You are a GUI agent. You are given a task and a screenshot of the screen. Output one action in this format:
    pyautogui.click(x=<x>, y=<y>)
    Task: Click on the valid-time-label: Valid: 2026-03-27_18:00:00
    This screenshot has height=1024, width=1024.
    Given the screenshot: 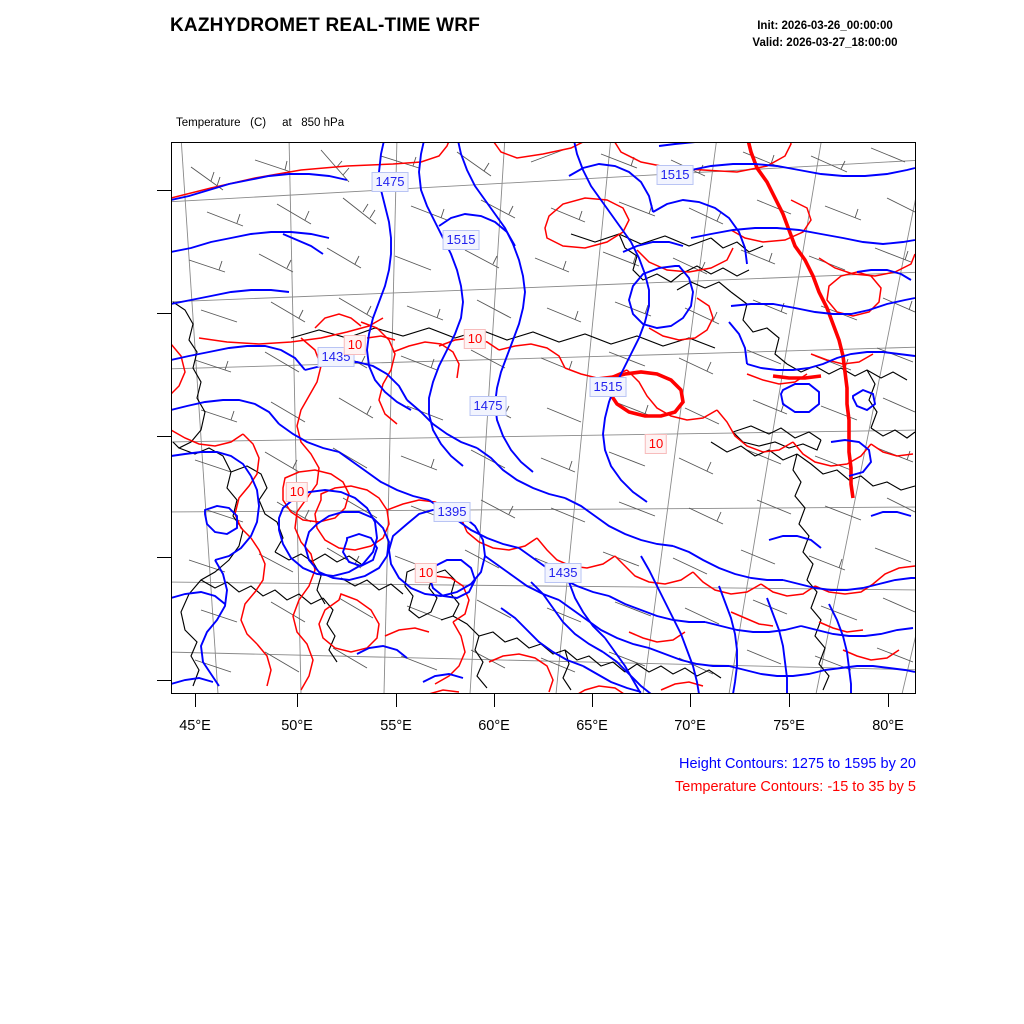 What is the action you would take?
    pyautogui.click(x=825, y=42)
    